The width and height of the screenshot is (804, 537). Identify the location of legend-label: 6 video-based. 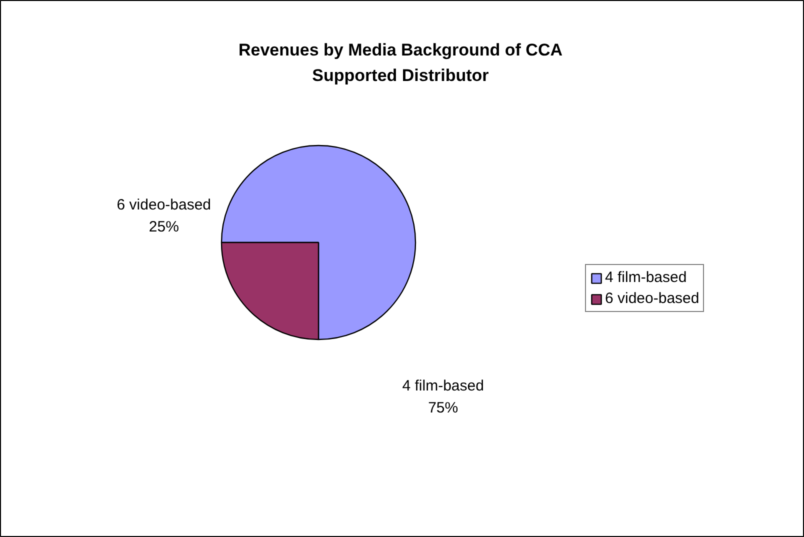
(652, 298).